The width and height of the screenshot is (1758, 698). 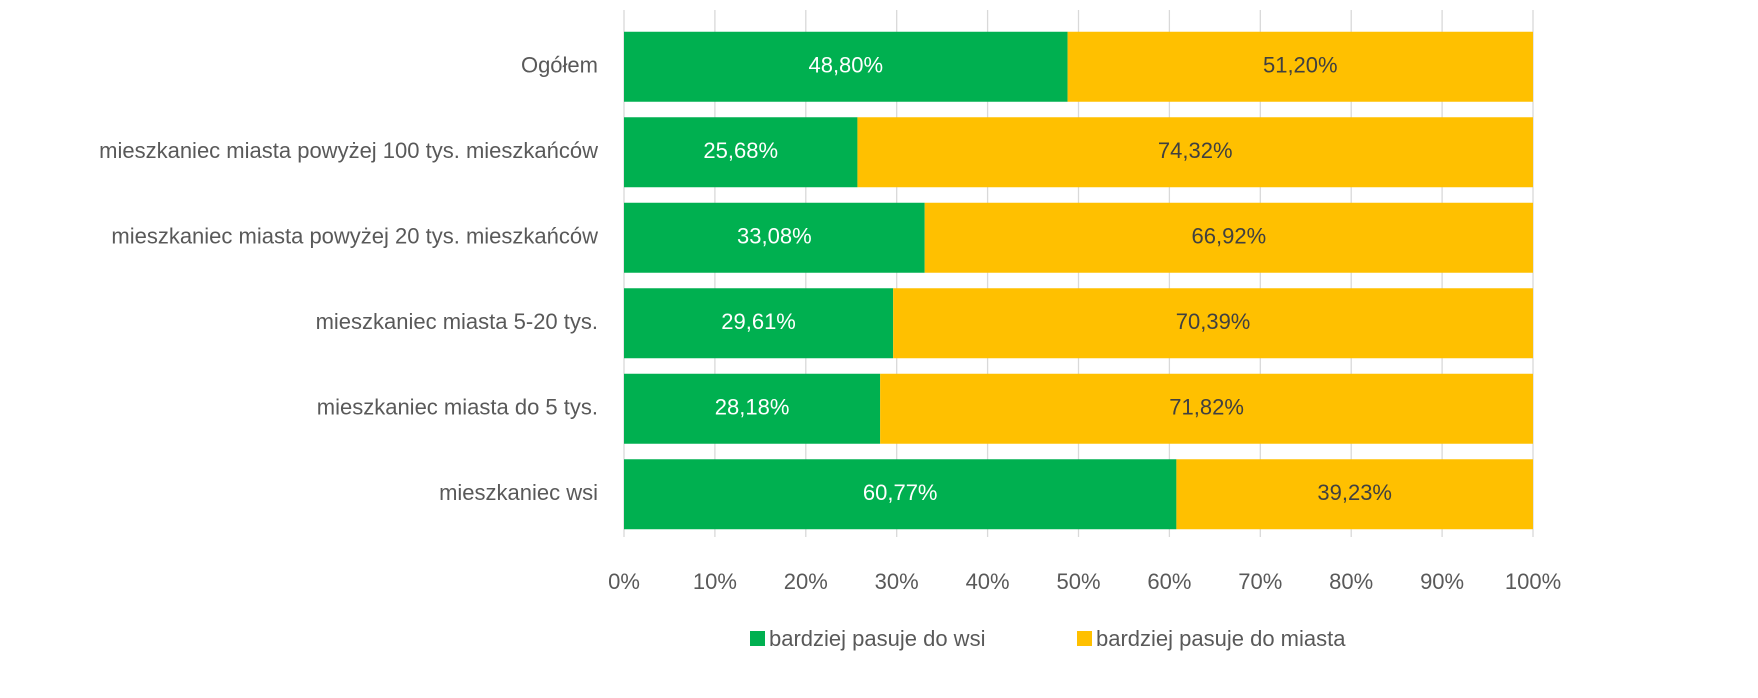 What do you see at coordinates (1351, 581) in the screenshot?
I see `x-tick-label: 80%` at bounding box center [1351, 581].